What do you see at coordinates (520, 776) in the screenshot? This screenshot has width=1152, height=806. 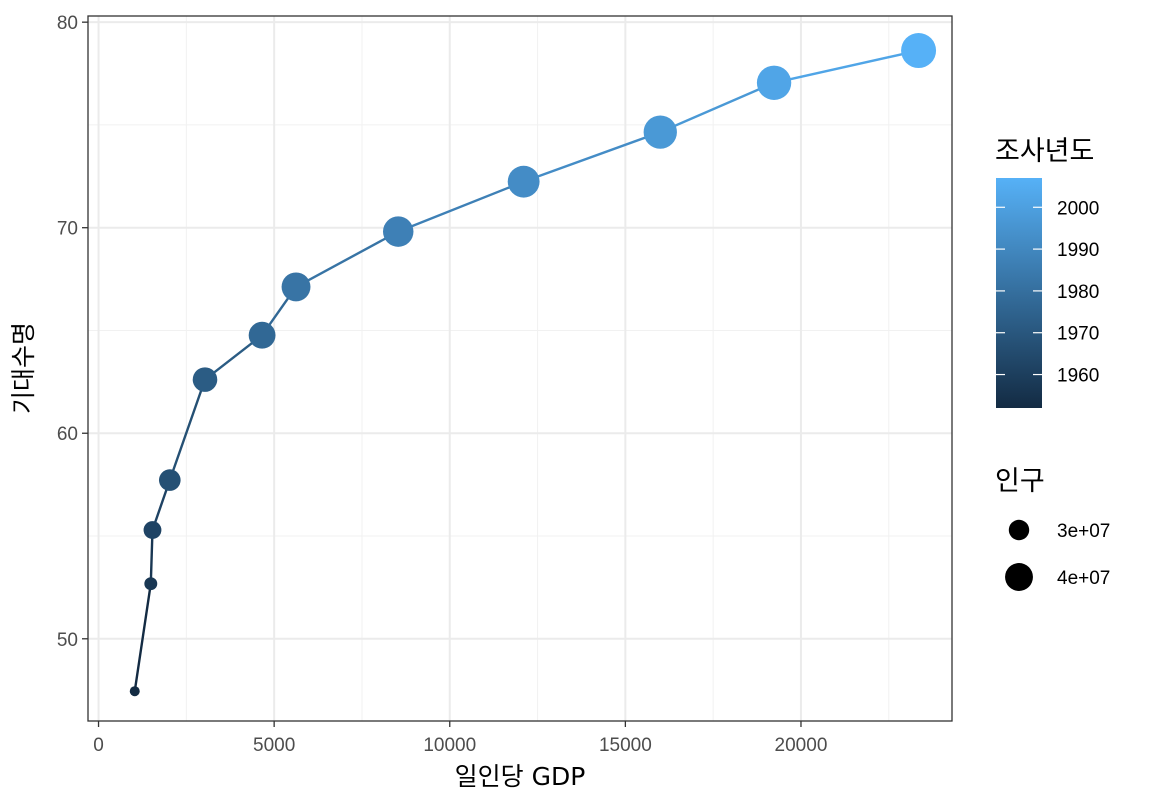 I see `x-axis-title: 일인당 GDP` at bounding box center [520, 776].